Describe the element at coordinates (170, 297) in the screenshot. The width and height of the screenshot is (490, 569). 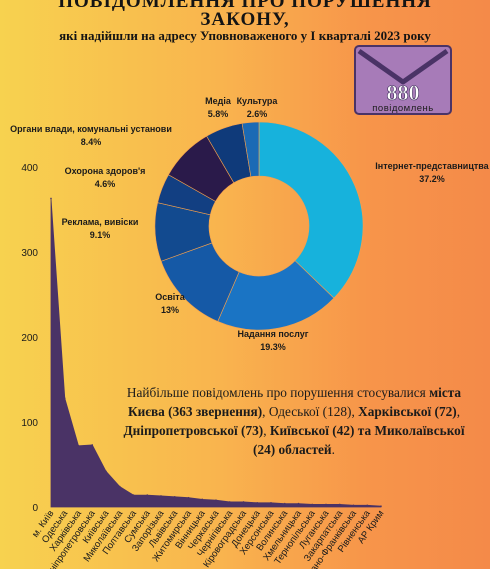
I see `slice-label-name: Освіта` at that location.